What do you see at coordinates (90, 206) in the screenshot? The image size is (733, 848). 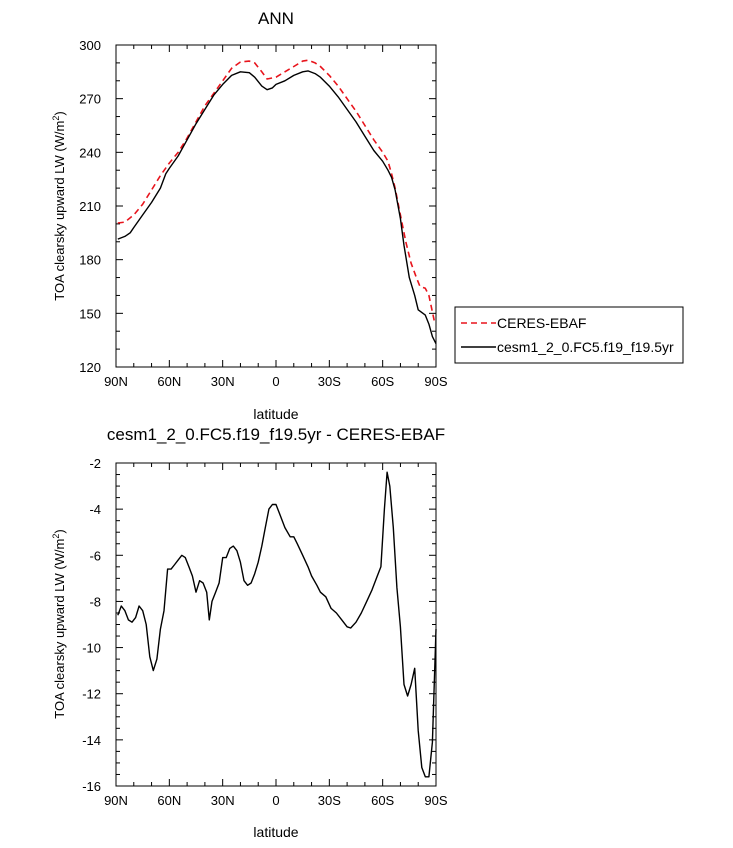 I see `climatology-y-tick-label: 210` at bounding box center [90, 206].